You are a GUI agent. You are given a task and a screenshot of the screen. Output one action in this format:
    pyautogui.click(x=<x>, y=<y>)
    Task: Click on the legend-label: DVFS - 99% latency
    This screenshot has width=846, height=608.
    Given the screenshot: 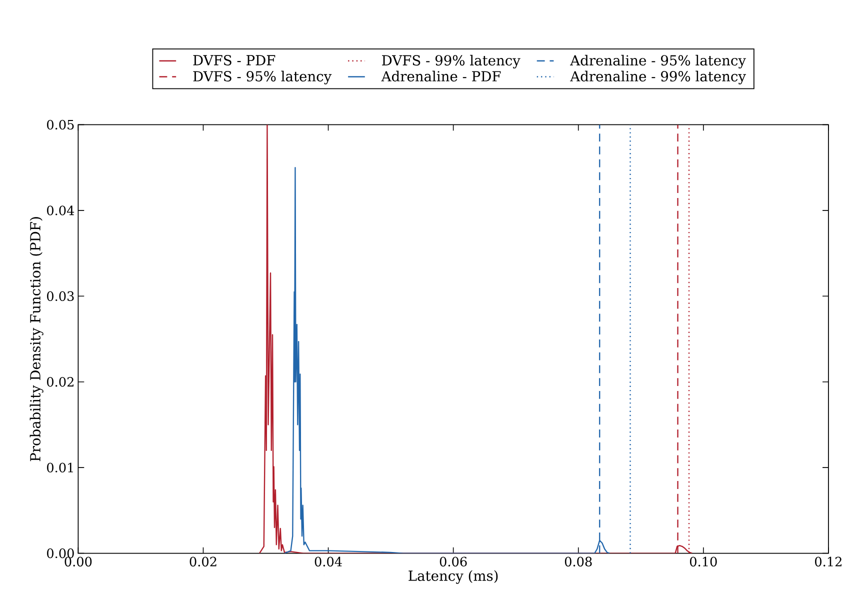 What is the action you would take?
    pyautogui.click(x=451, y=62)
    